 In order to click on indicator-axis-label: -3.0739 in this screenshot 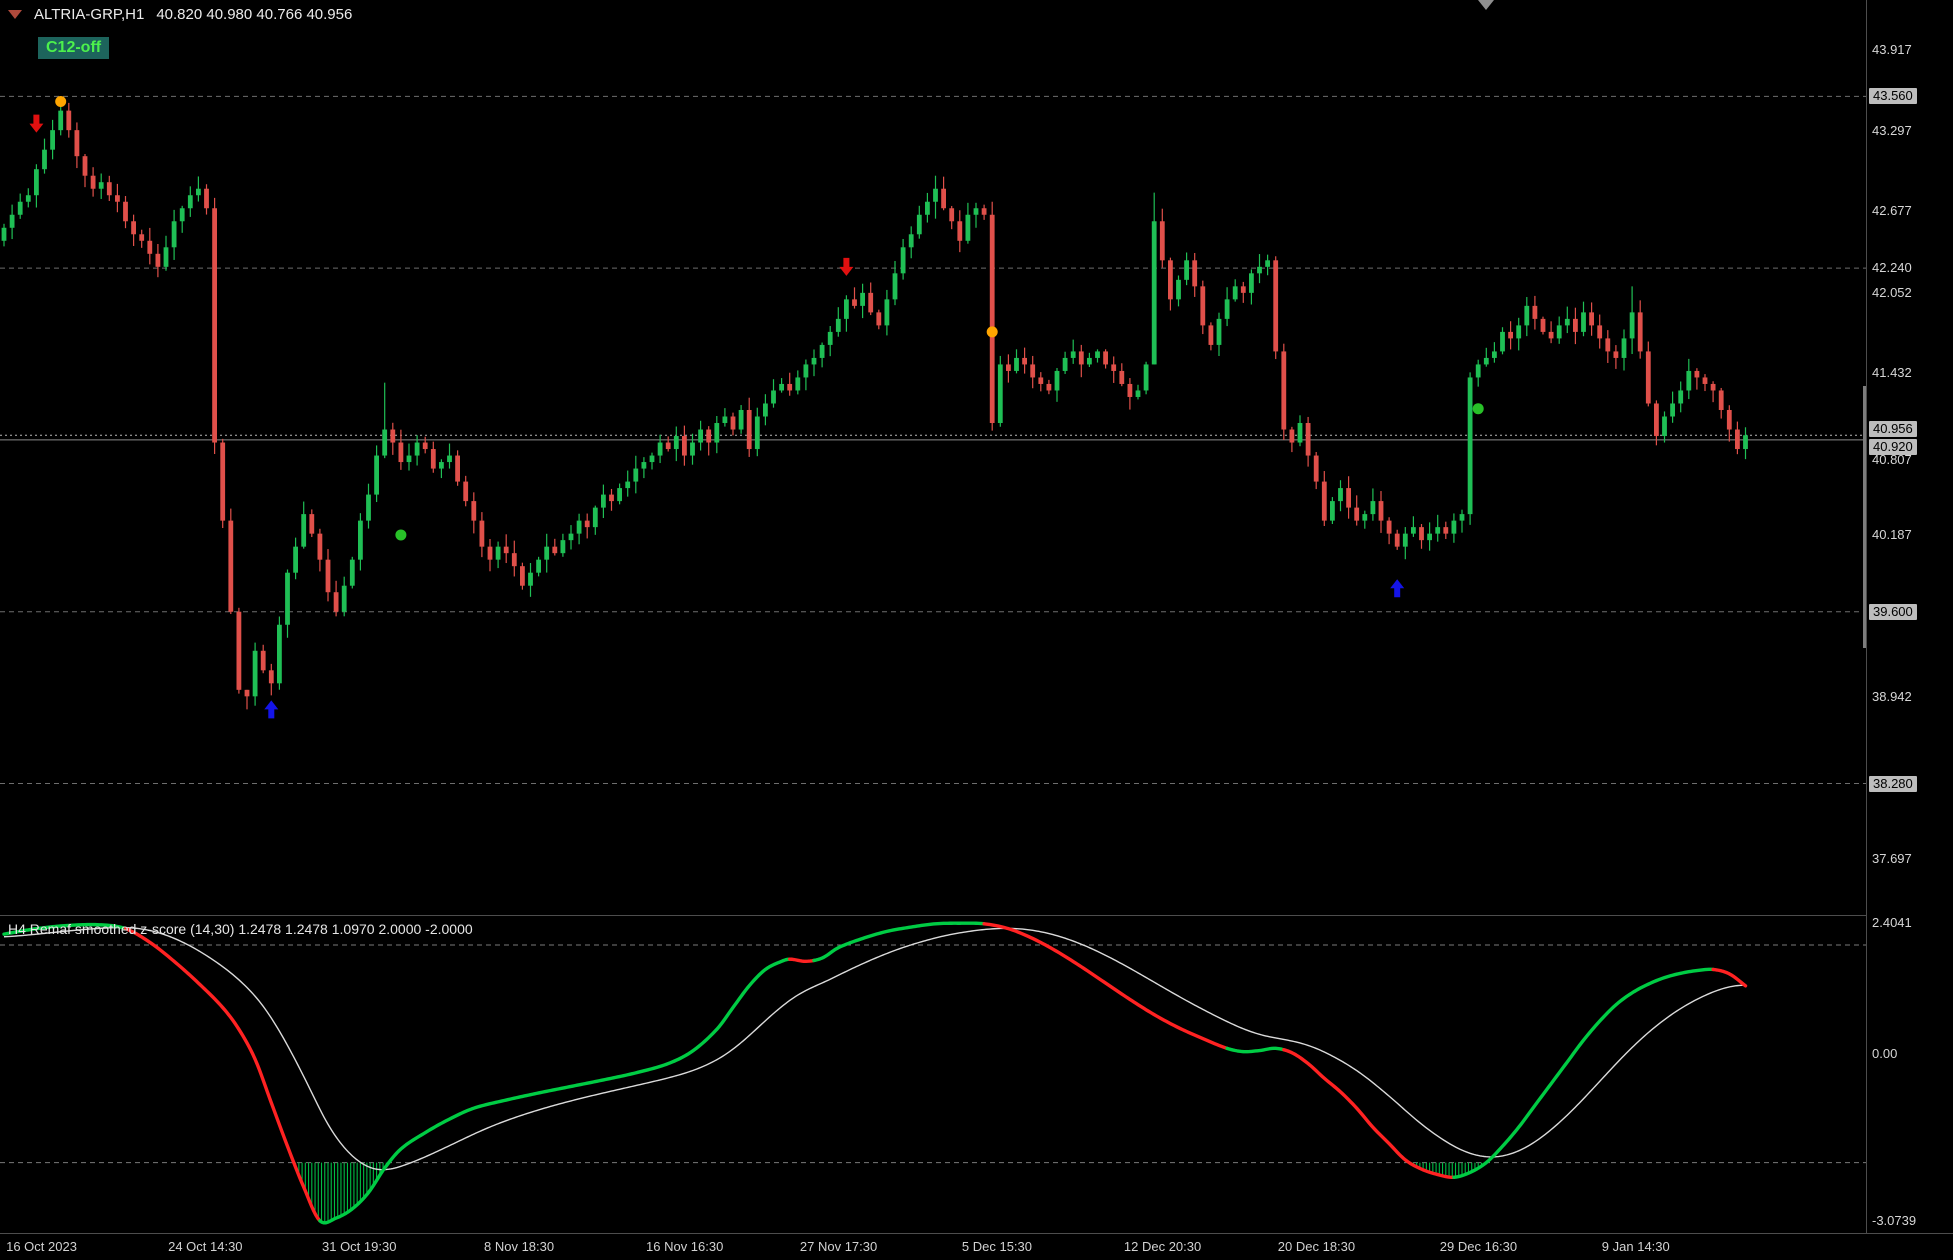, I will do `click(1894, 1221)`.